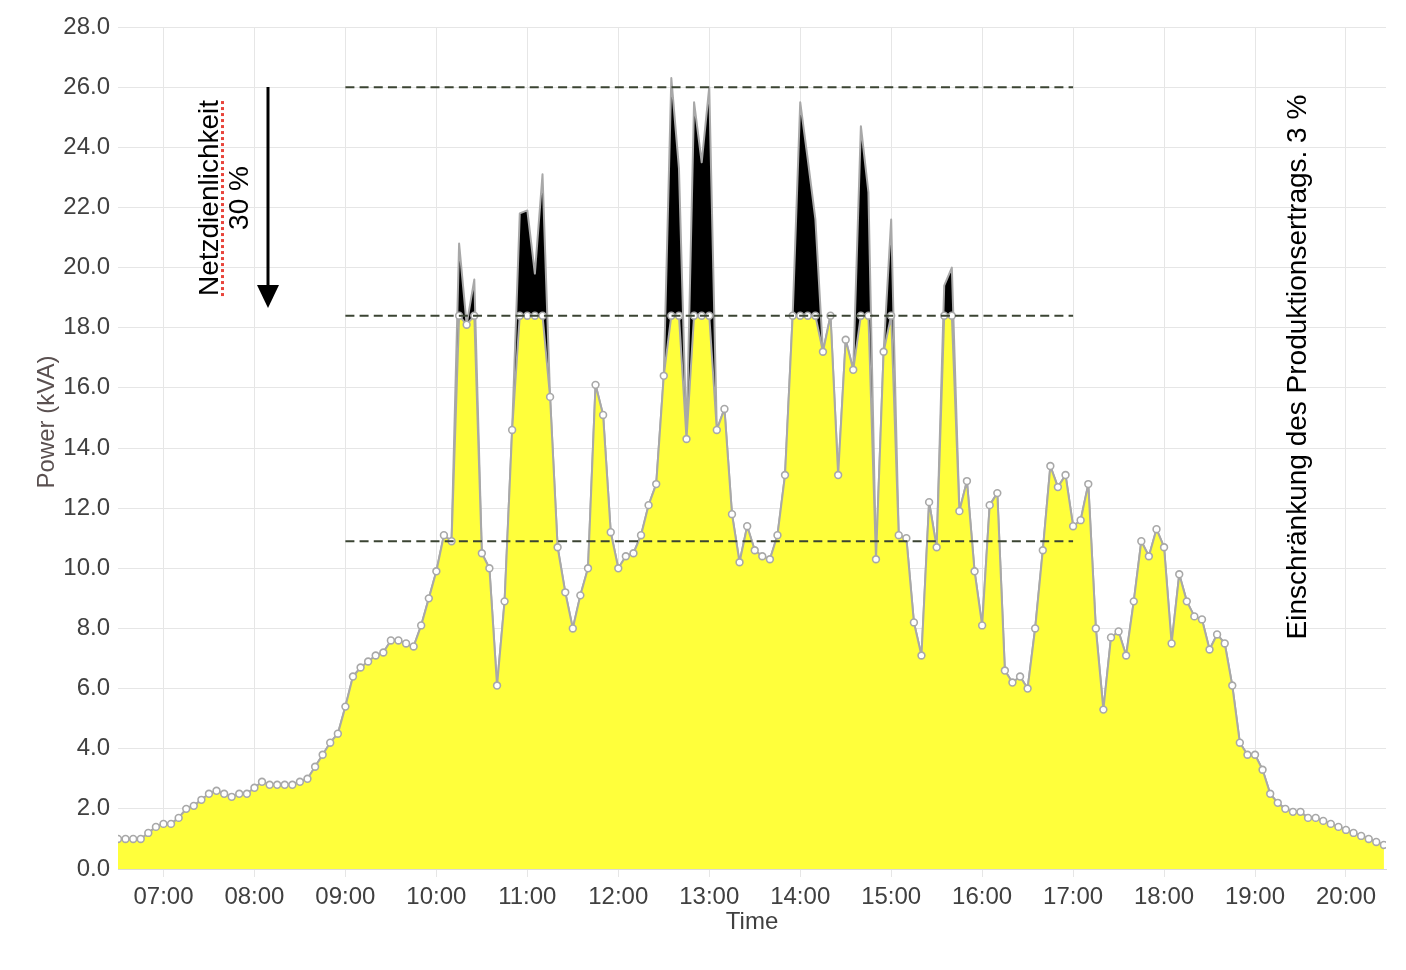  What do you see at coordinates (891, 896) in the screenshot?
I see `x-tick-label: 15:00` at bounding box center [891, 896].